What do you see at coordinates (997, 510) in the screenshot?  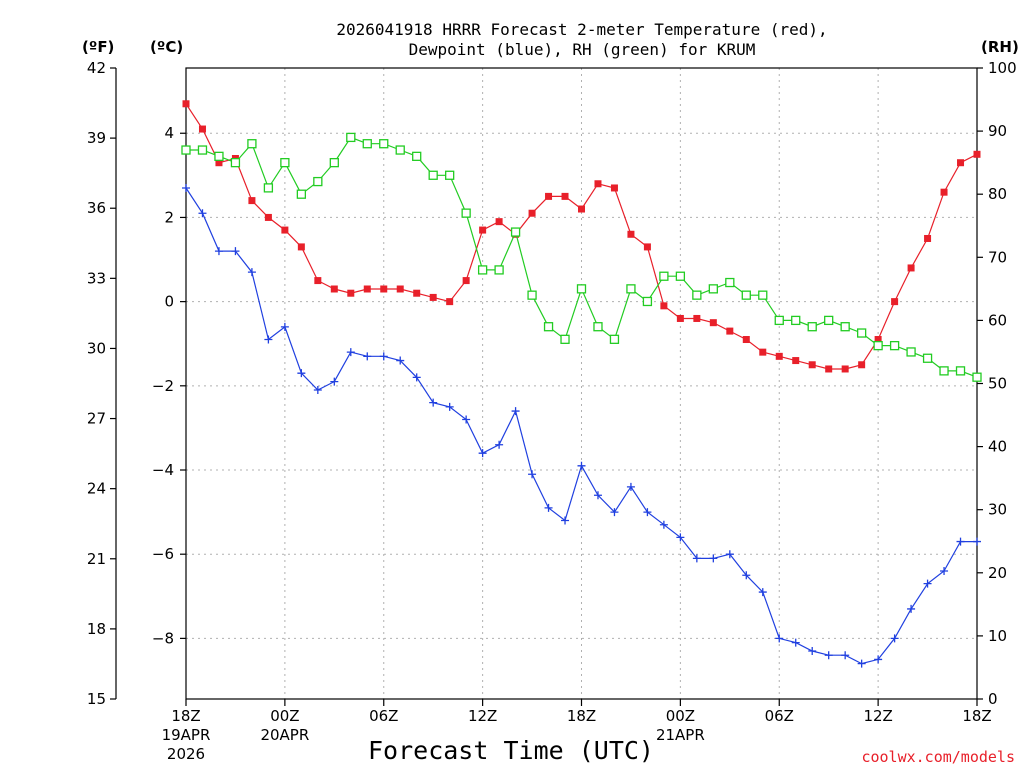 I see `rh-tick-label: 30` at bounding box center [997, 510].